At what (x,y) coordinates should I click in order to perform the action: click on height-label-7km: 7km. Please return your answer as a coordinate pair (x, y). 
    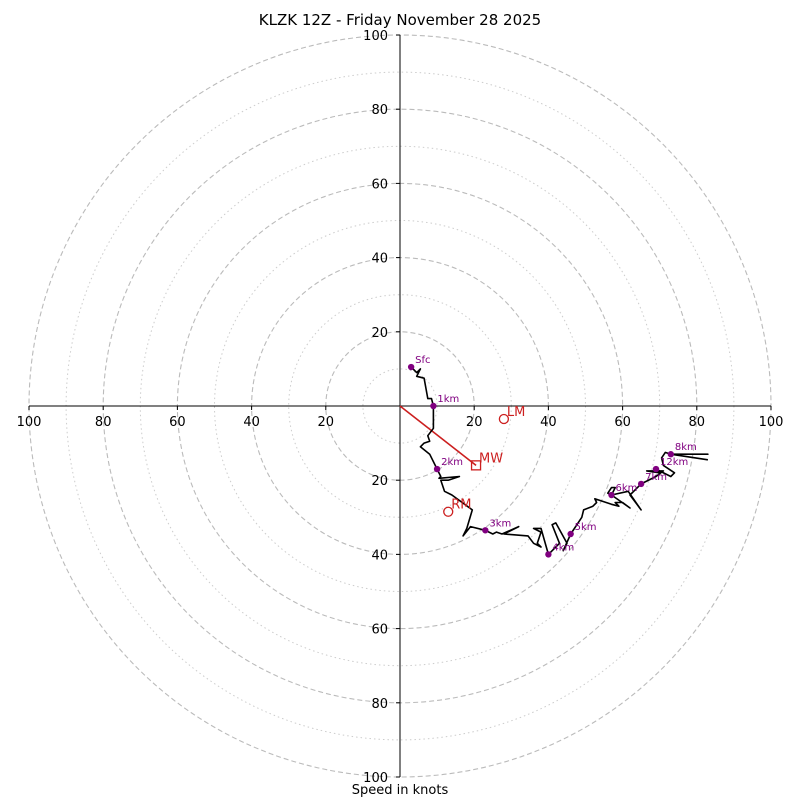
    Looking at the image, I should click on (656, 477).